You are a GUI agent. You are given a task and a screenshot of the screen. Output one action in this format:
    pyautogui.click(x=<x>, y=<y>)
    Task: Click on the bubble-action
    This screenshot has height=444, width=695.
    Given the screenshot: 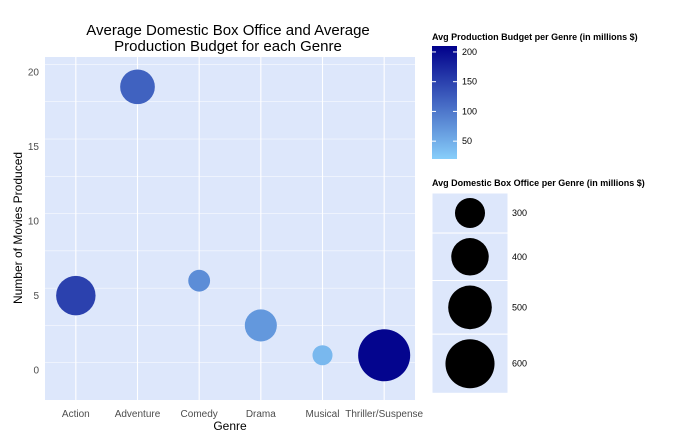 What is the action you would take?
    pyautogui.click(x=76, y=295)
    